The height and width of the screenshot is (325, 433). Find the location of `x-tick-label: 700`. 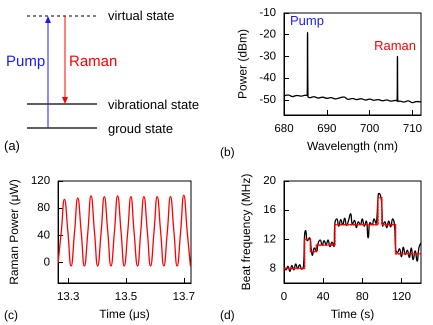

x-tick-label: 700 is located at coordinates (370, 129).